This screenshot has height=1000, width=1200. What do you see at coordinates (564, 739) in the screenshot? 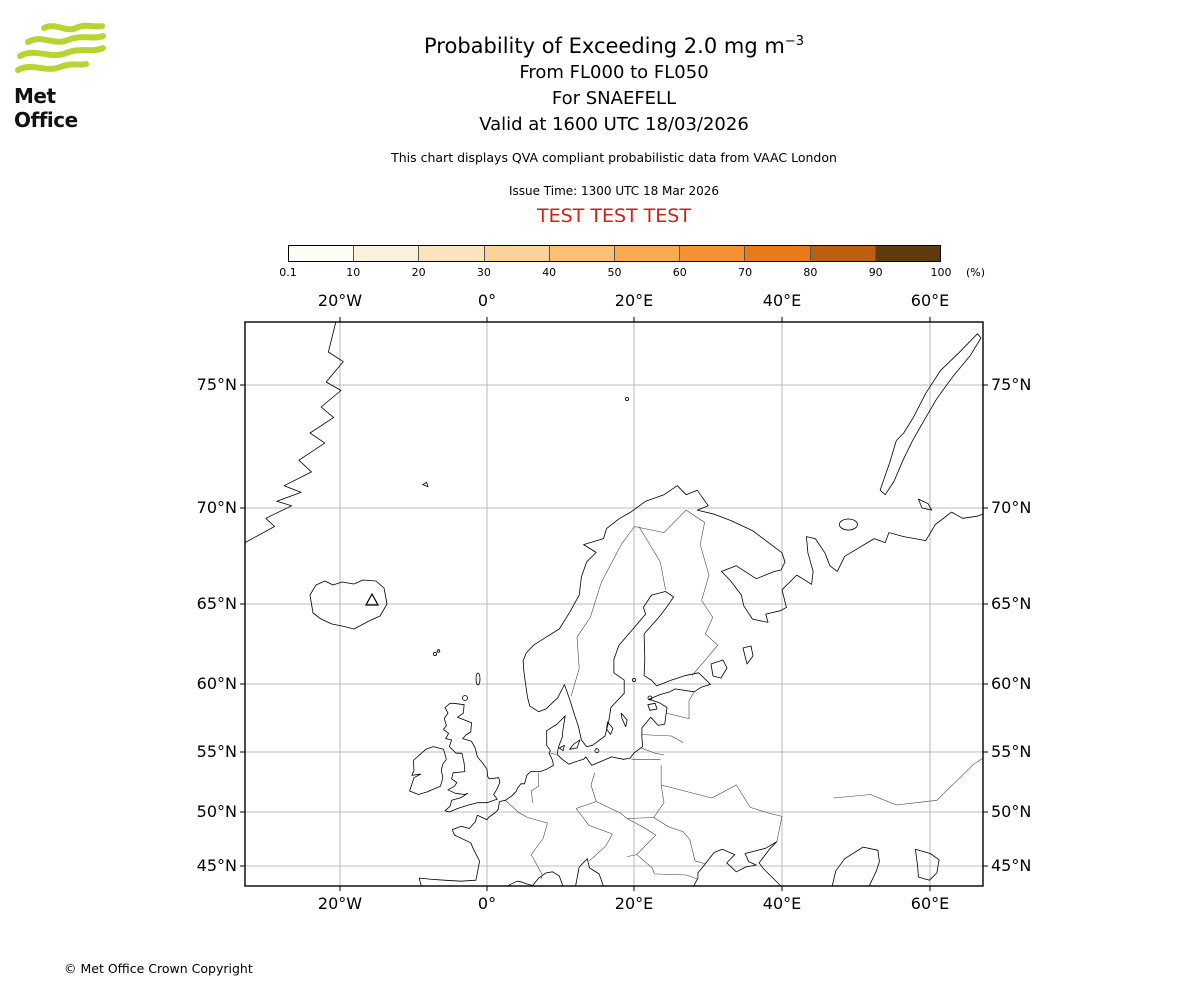
I see `coast-baltic-continental` at bounding box center [564, 739].